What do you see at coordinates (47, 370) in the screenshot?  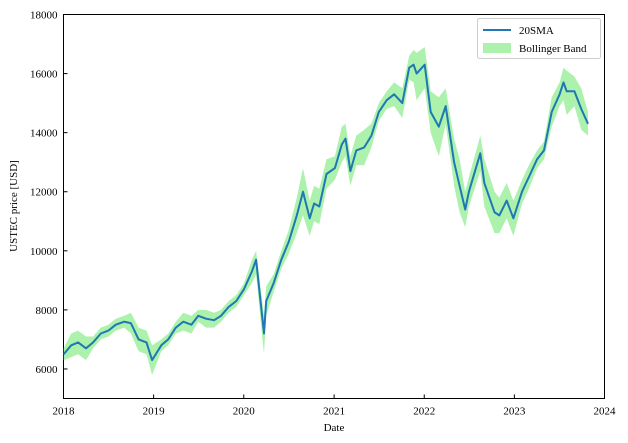 I see `y-tick-label: 6000` at bounding box center [47, 370].